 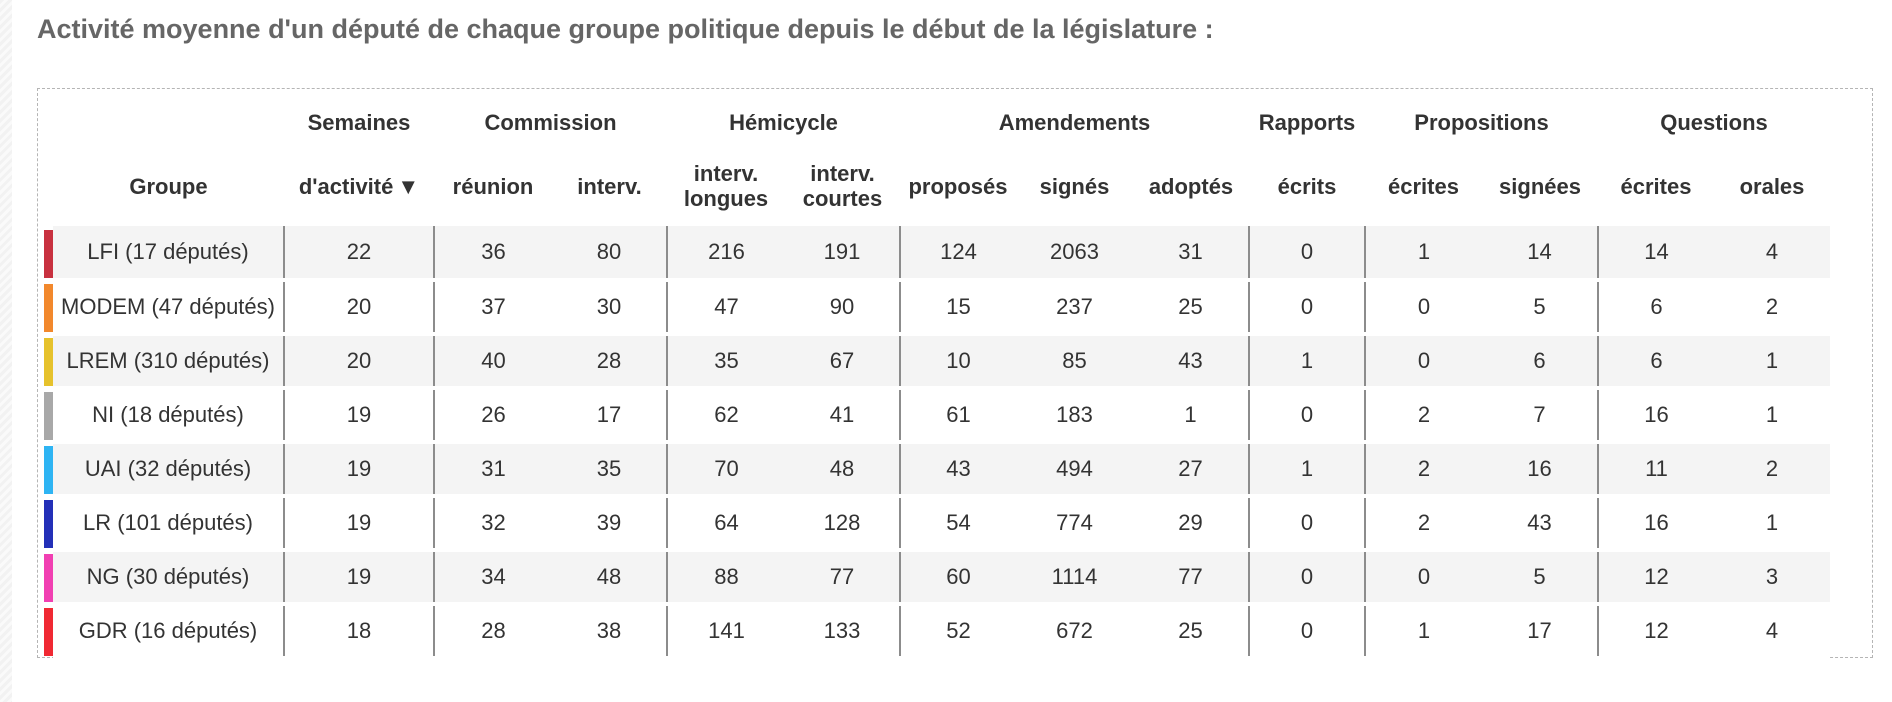 I want to click on col-header-proposes: proposés, so click(x=958, y=186).